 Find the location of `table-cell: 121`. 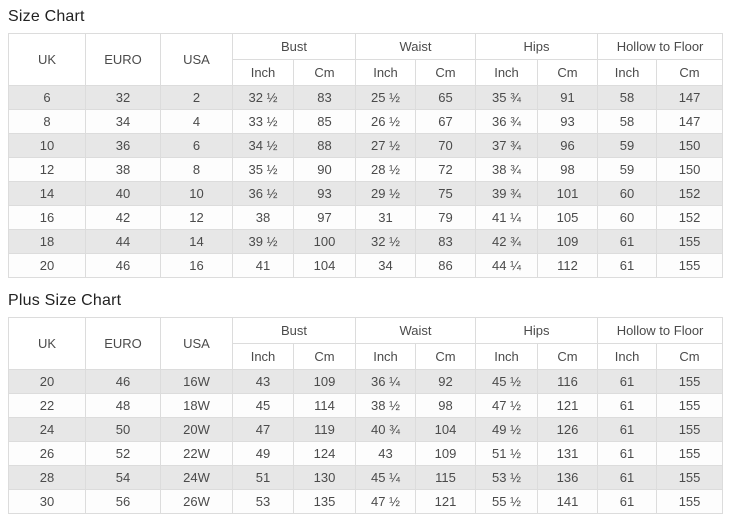

table-cell: 121 is located at coordinates (568, 405).